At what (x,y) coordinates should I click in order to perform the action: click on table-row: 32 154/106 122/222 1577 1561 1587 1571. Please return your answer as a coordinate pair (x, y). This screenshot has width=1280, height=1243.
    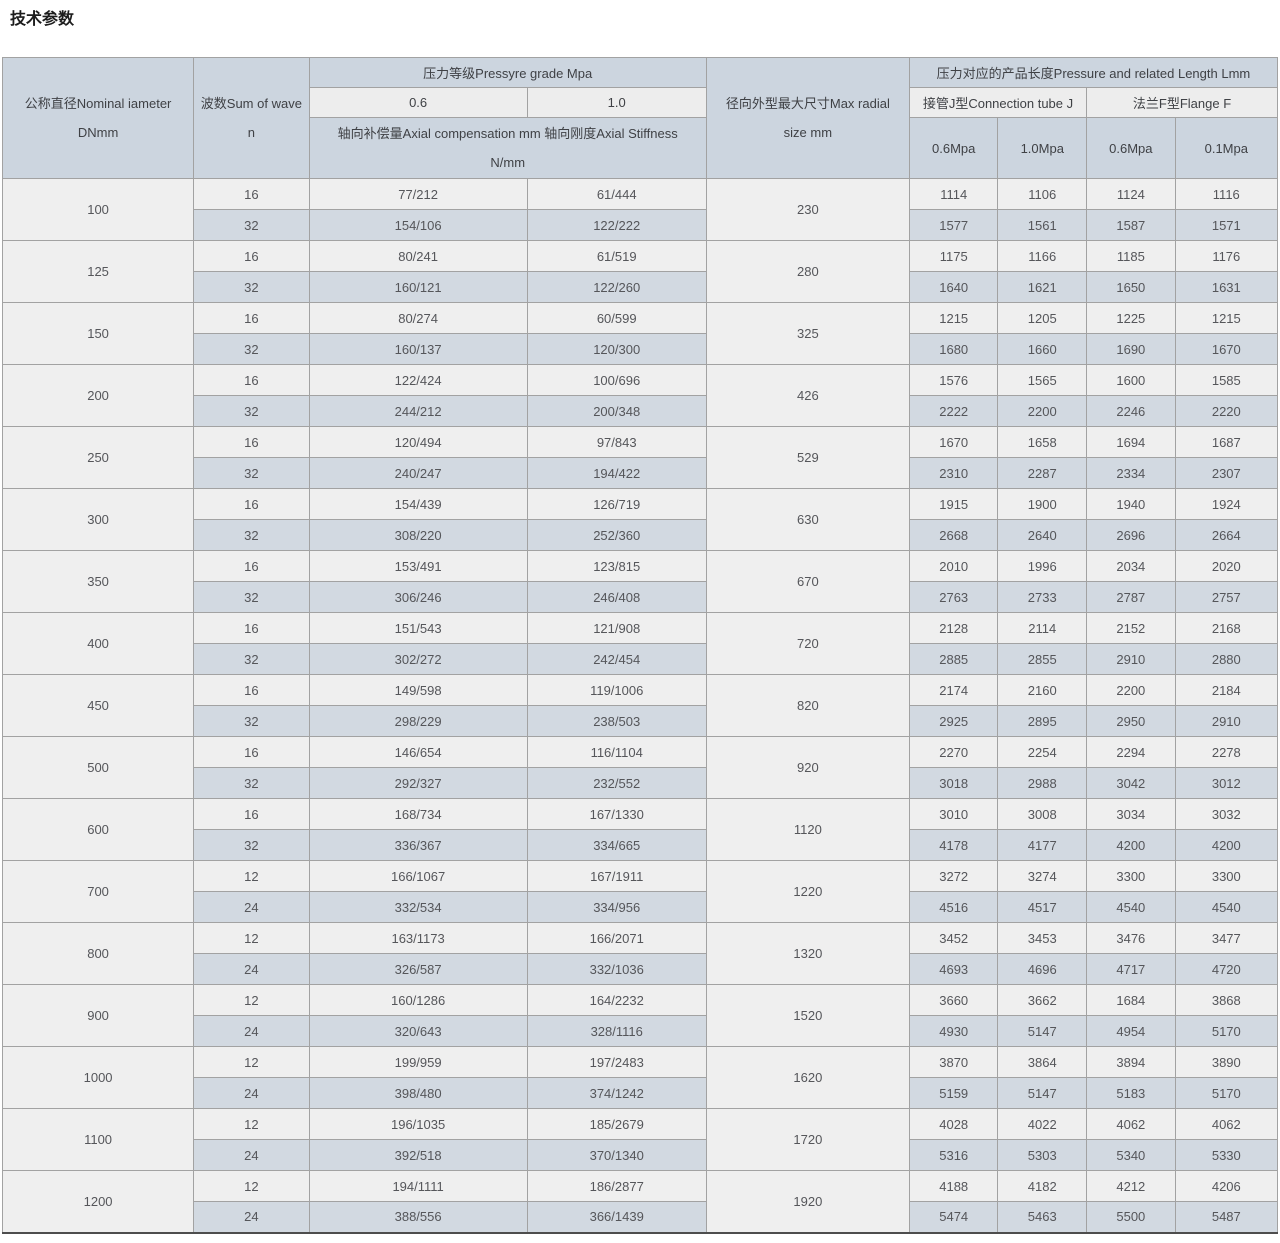
    Looking at the image, I should click on (641, 225).